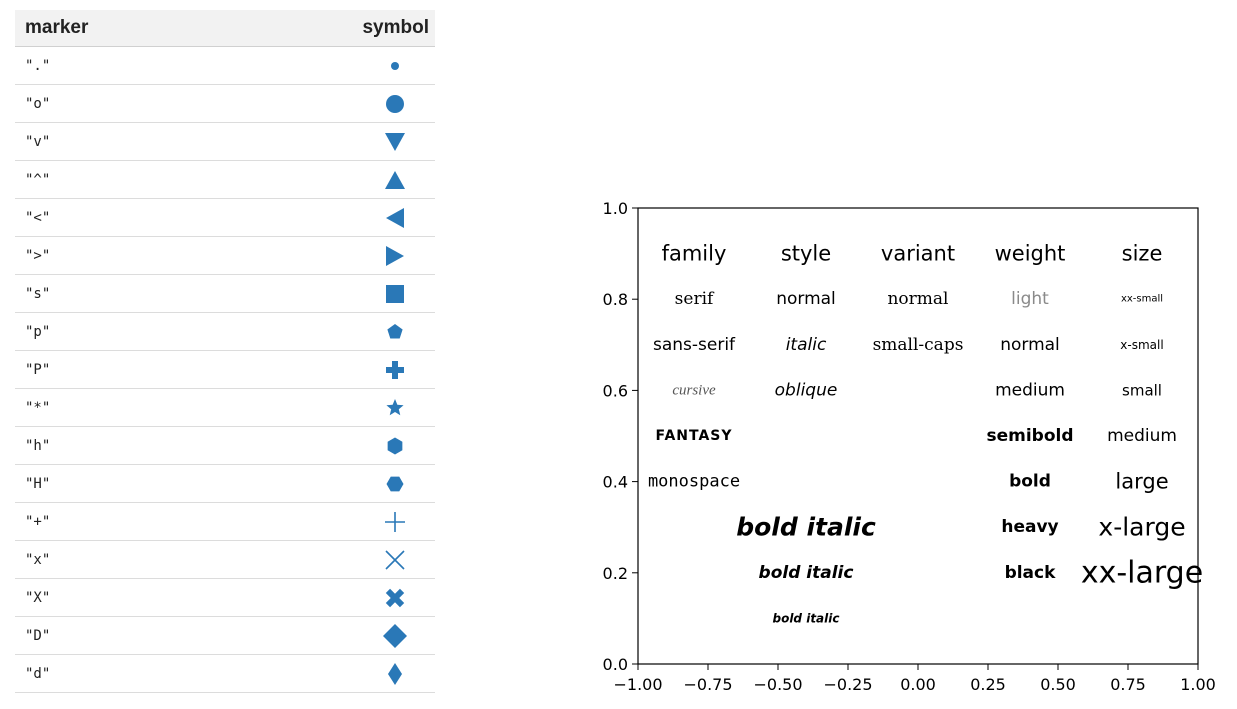  I want to click on x-tick-label: 1.00, so click(1198, 684).